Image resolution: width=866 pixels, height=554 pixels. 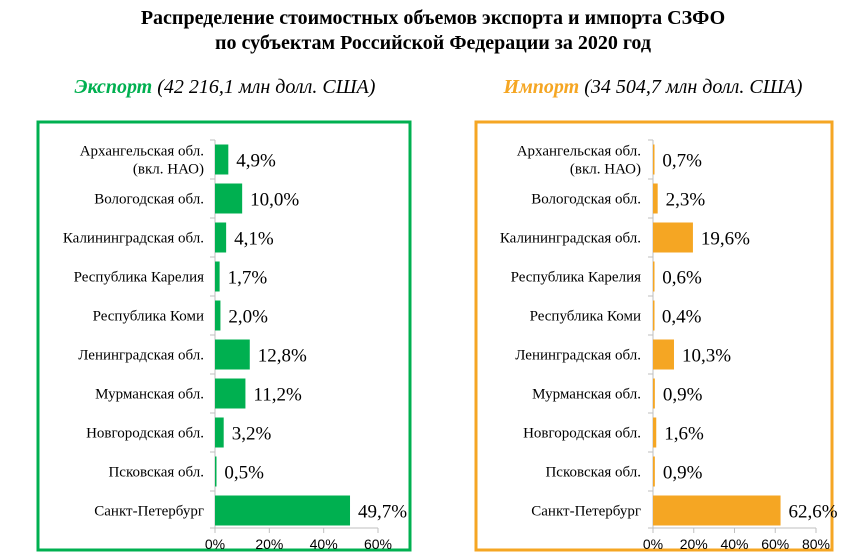 What do you see at coordinates (706, 356) in the screenshot?
I see `import-value-label: 10,3%` at bounding box center [706, 356].